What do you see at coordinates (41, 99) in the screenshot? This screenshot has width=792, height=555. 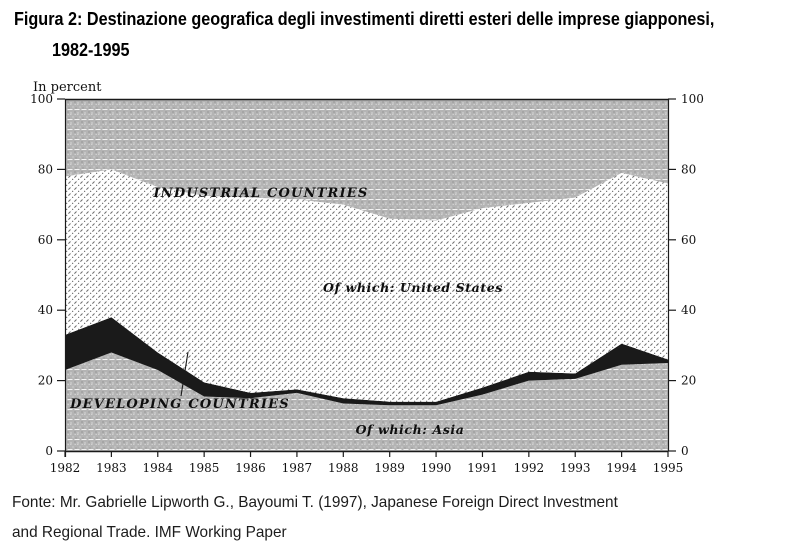 I see `y-tick-label-left: 100` at bounding box center [41, 99].